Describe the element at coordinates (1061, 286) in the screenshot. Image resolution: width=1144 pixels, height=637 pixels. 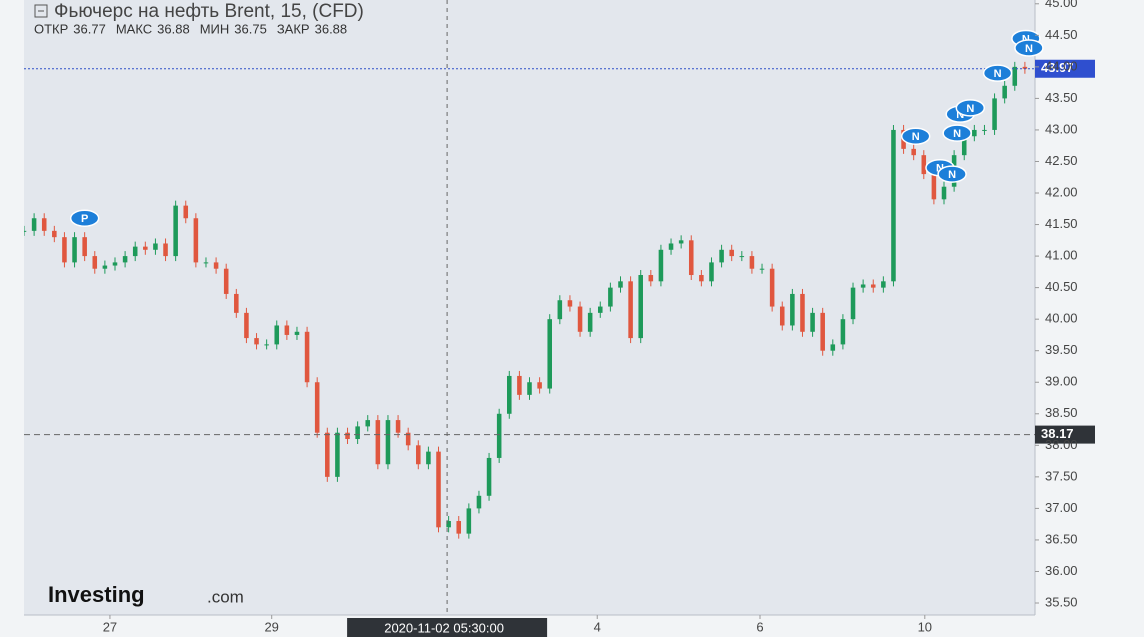
I see `y-tick-label: 40.50` at that location.